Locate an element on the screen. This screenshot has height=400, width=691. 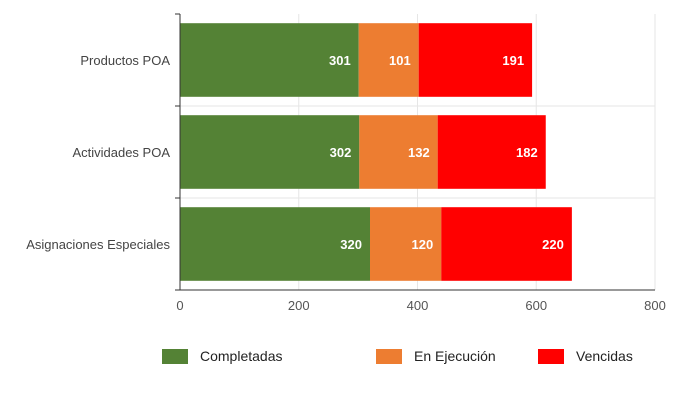
data-label: 101 is located at coordinates (400, 60).